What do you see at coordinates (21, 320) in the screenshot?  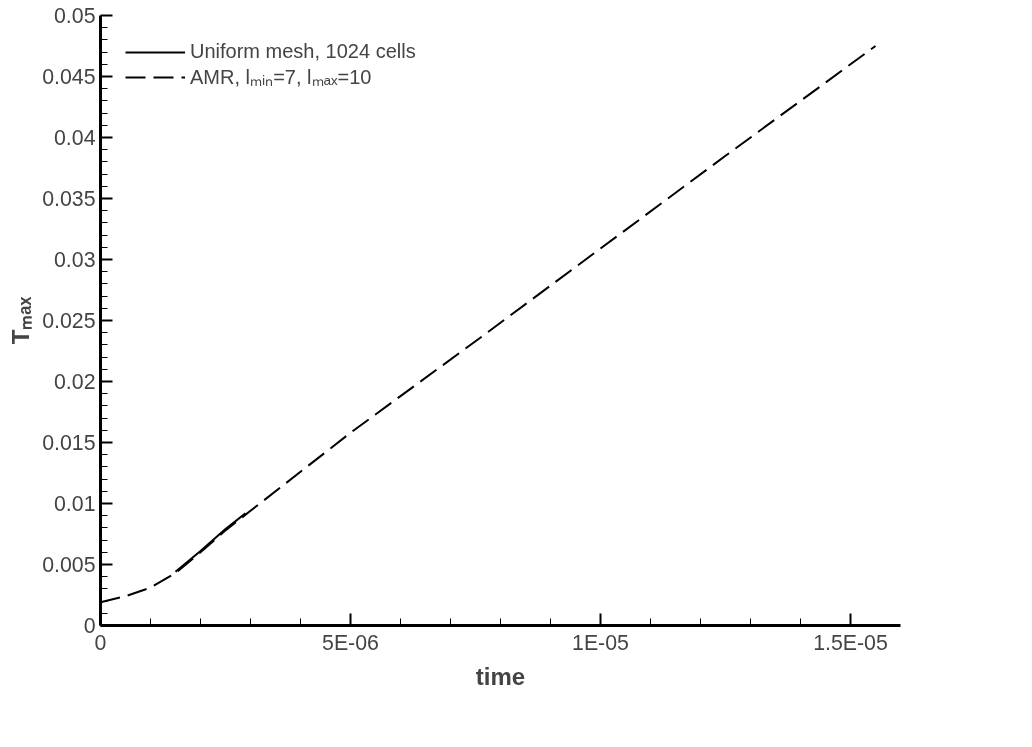 I see `y-axis-title: Tₘₐₓ` at bounding box center [21, 320].